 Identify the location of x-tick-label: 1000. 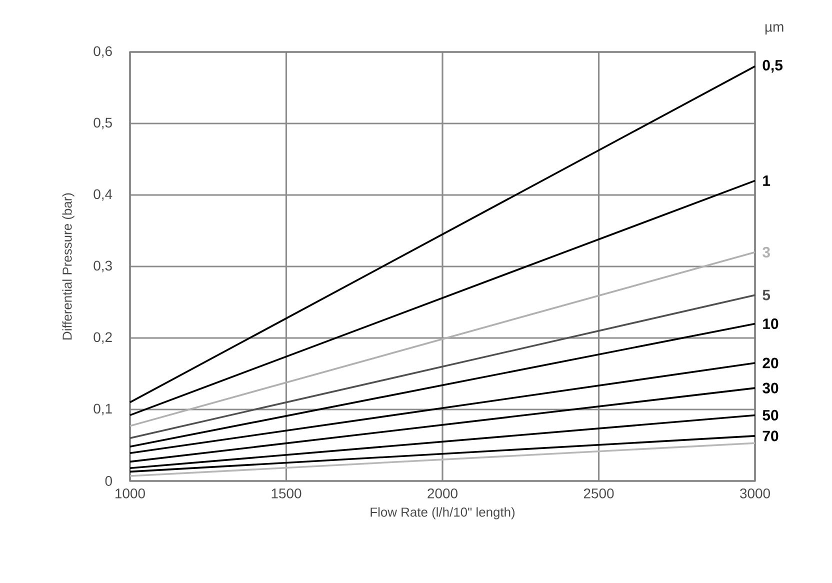
(130, 493).